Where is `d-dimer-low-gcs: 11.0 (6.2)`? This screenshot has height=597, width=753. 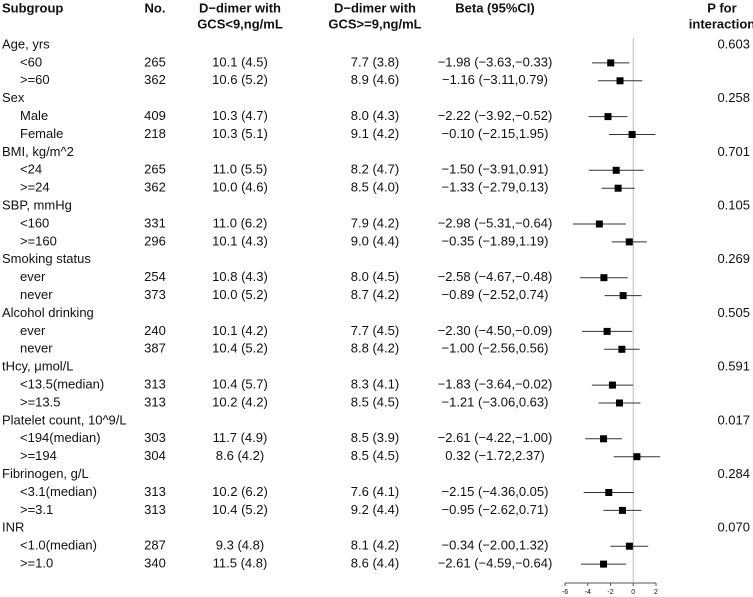 d-dimer-low-gcs: 11.0 (6.2) is located at coordinates (240, 222).